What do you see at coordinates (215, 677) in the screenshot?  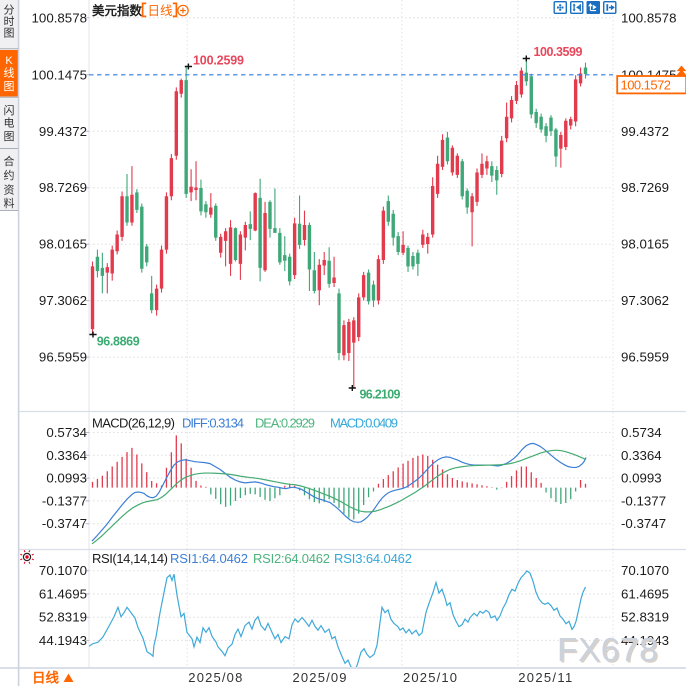 I see `svg-text: 2025/08` at bounding box center [215, 677].